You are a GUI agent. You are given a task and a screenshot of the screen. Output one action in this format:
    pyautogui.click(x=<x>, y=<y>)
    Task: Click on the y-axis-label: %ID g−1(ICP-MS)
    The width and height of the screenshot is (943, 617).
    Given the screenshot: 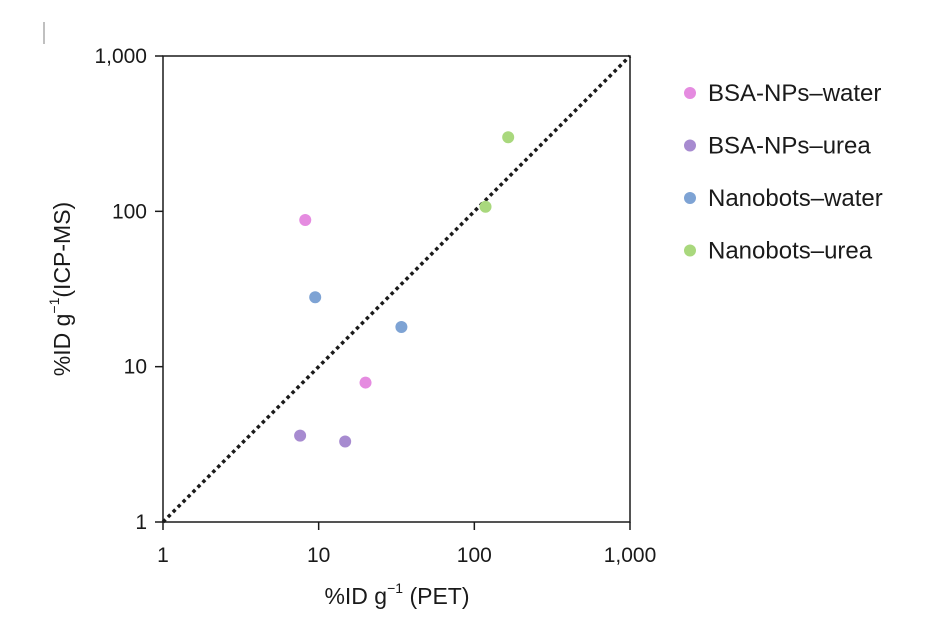 What is the action you would take?
    pyautogui.click(x=60, y=289)
    